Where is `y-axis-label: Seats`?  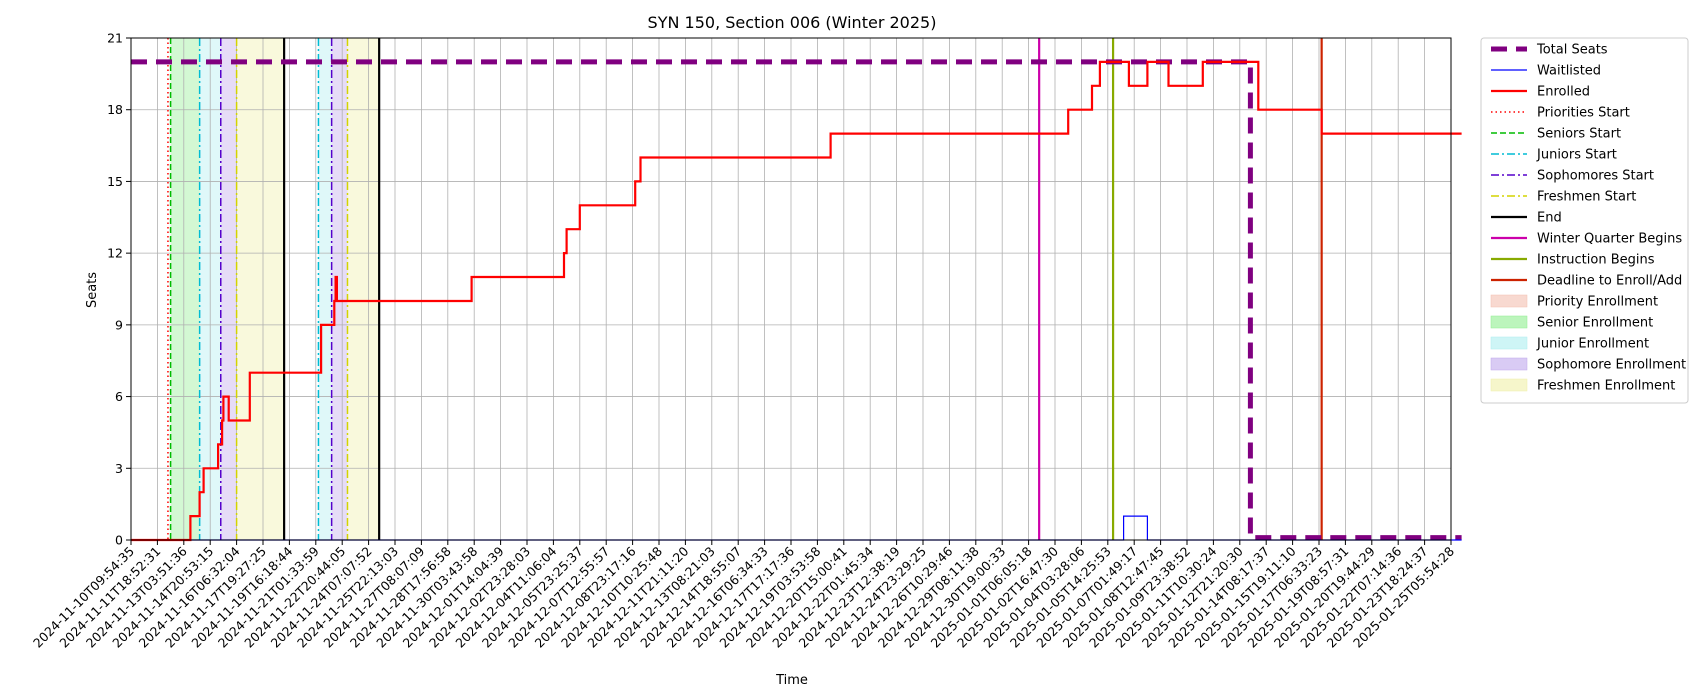
y-axis-label: Seats is located at coordinates (92, 290).